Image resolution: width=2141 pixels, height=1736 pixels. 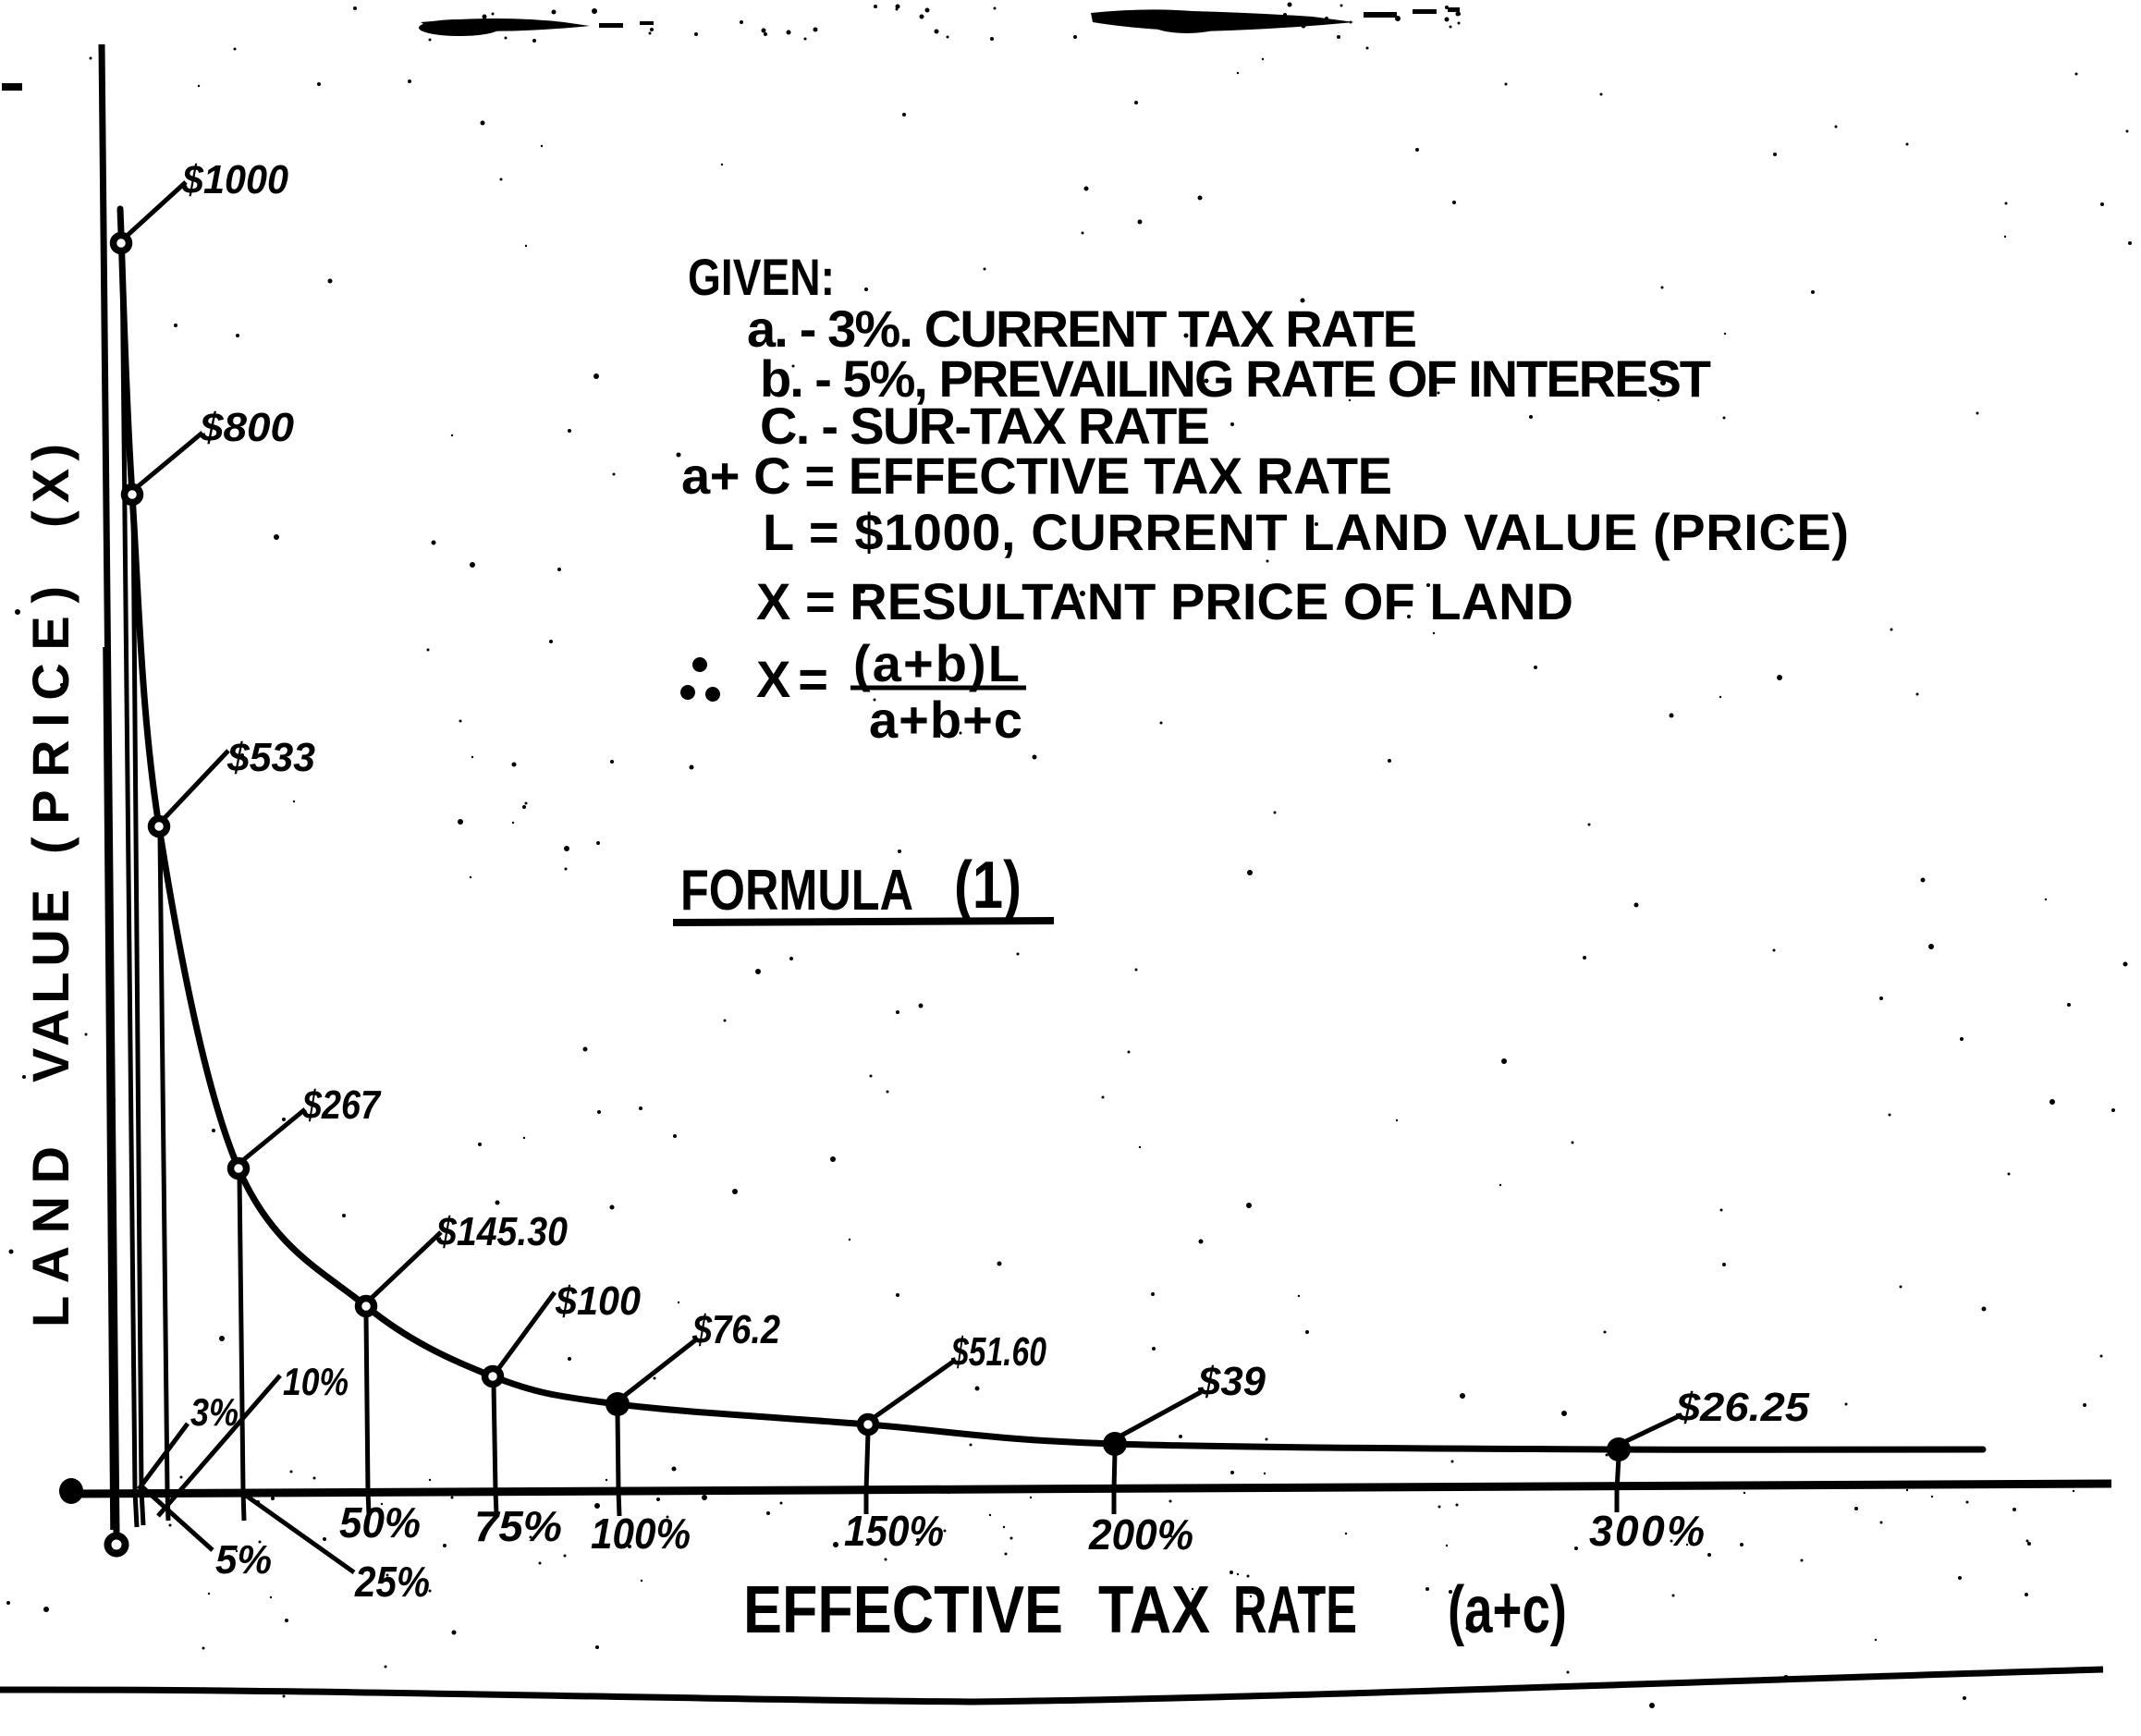 I want to click on svg-text: $39, so click(x=1231, y=1381).